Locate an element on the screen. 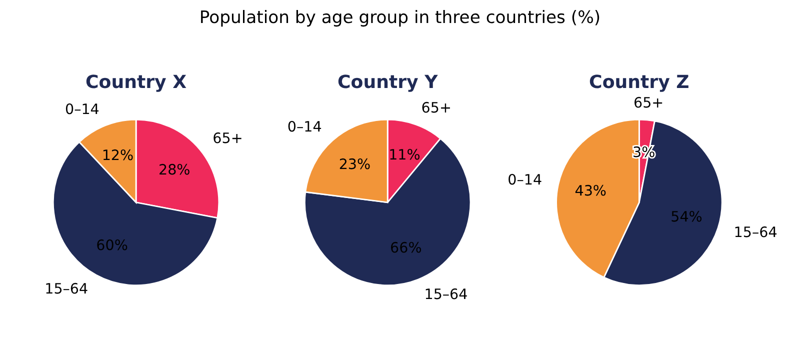 Image resolution: width=800 pixels, height=340 pixels. chart-title: Country X is located at coordinates (136, 83).